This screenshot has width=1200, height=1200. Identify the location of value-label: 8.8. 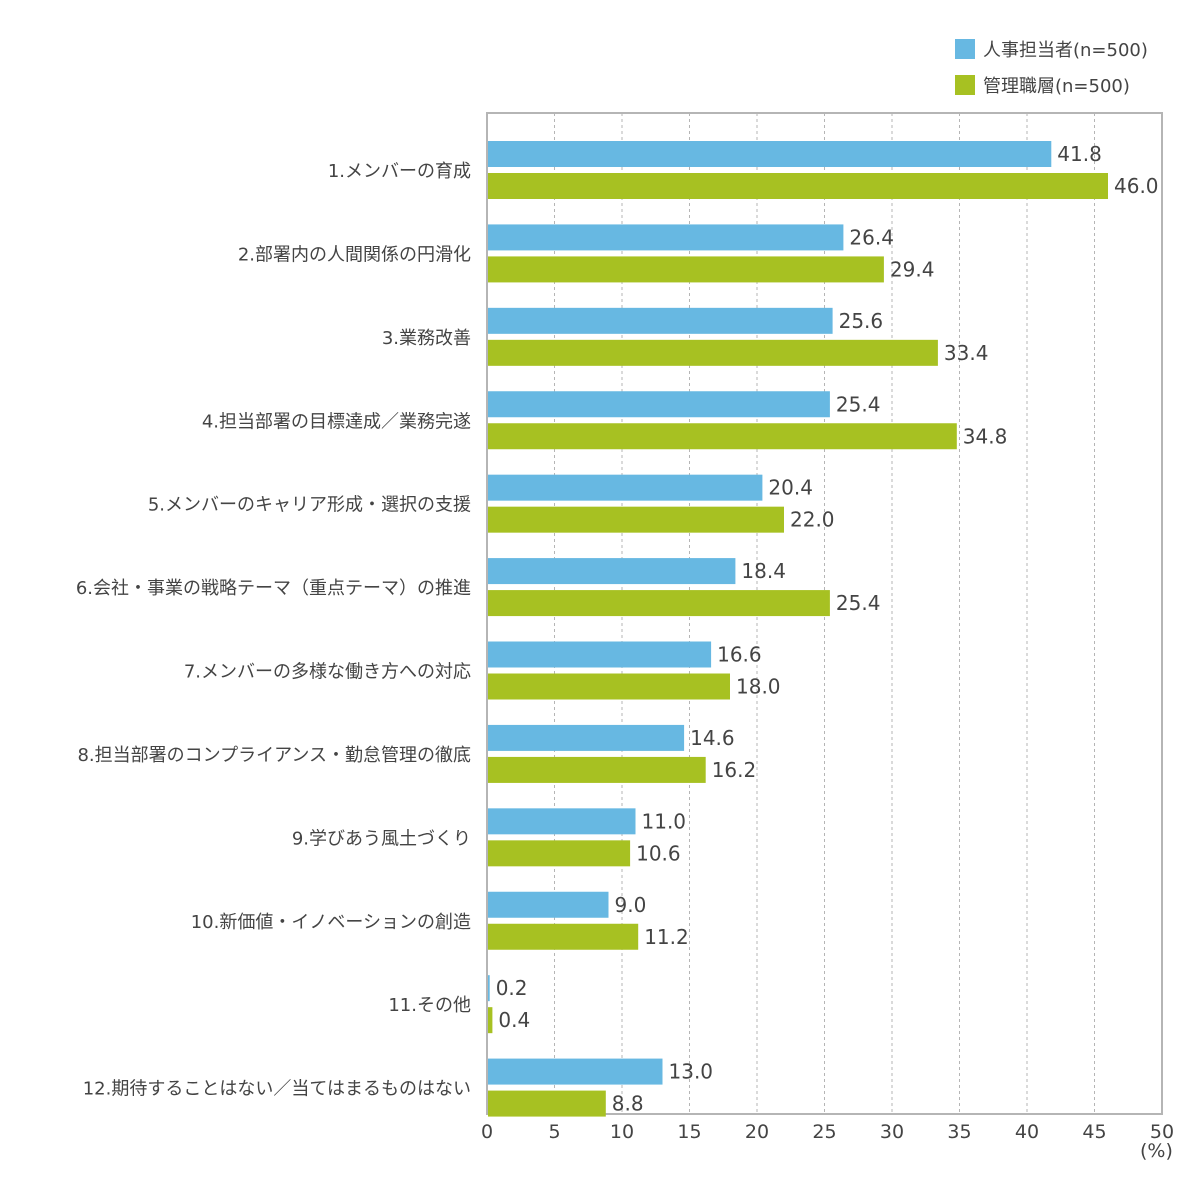
(628, 1104).